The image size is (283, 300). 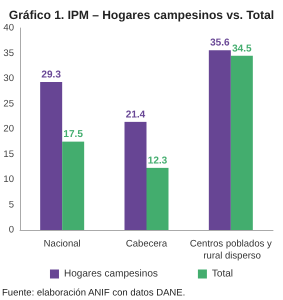 I want to click on x-tick-label: Centros poblados y rural disperso, so click(x=231, y=250).